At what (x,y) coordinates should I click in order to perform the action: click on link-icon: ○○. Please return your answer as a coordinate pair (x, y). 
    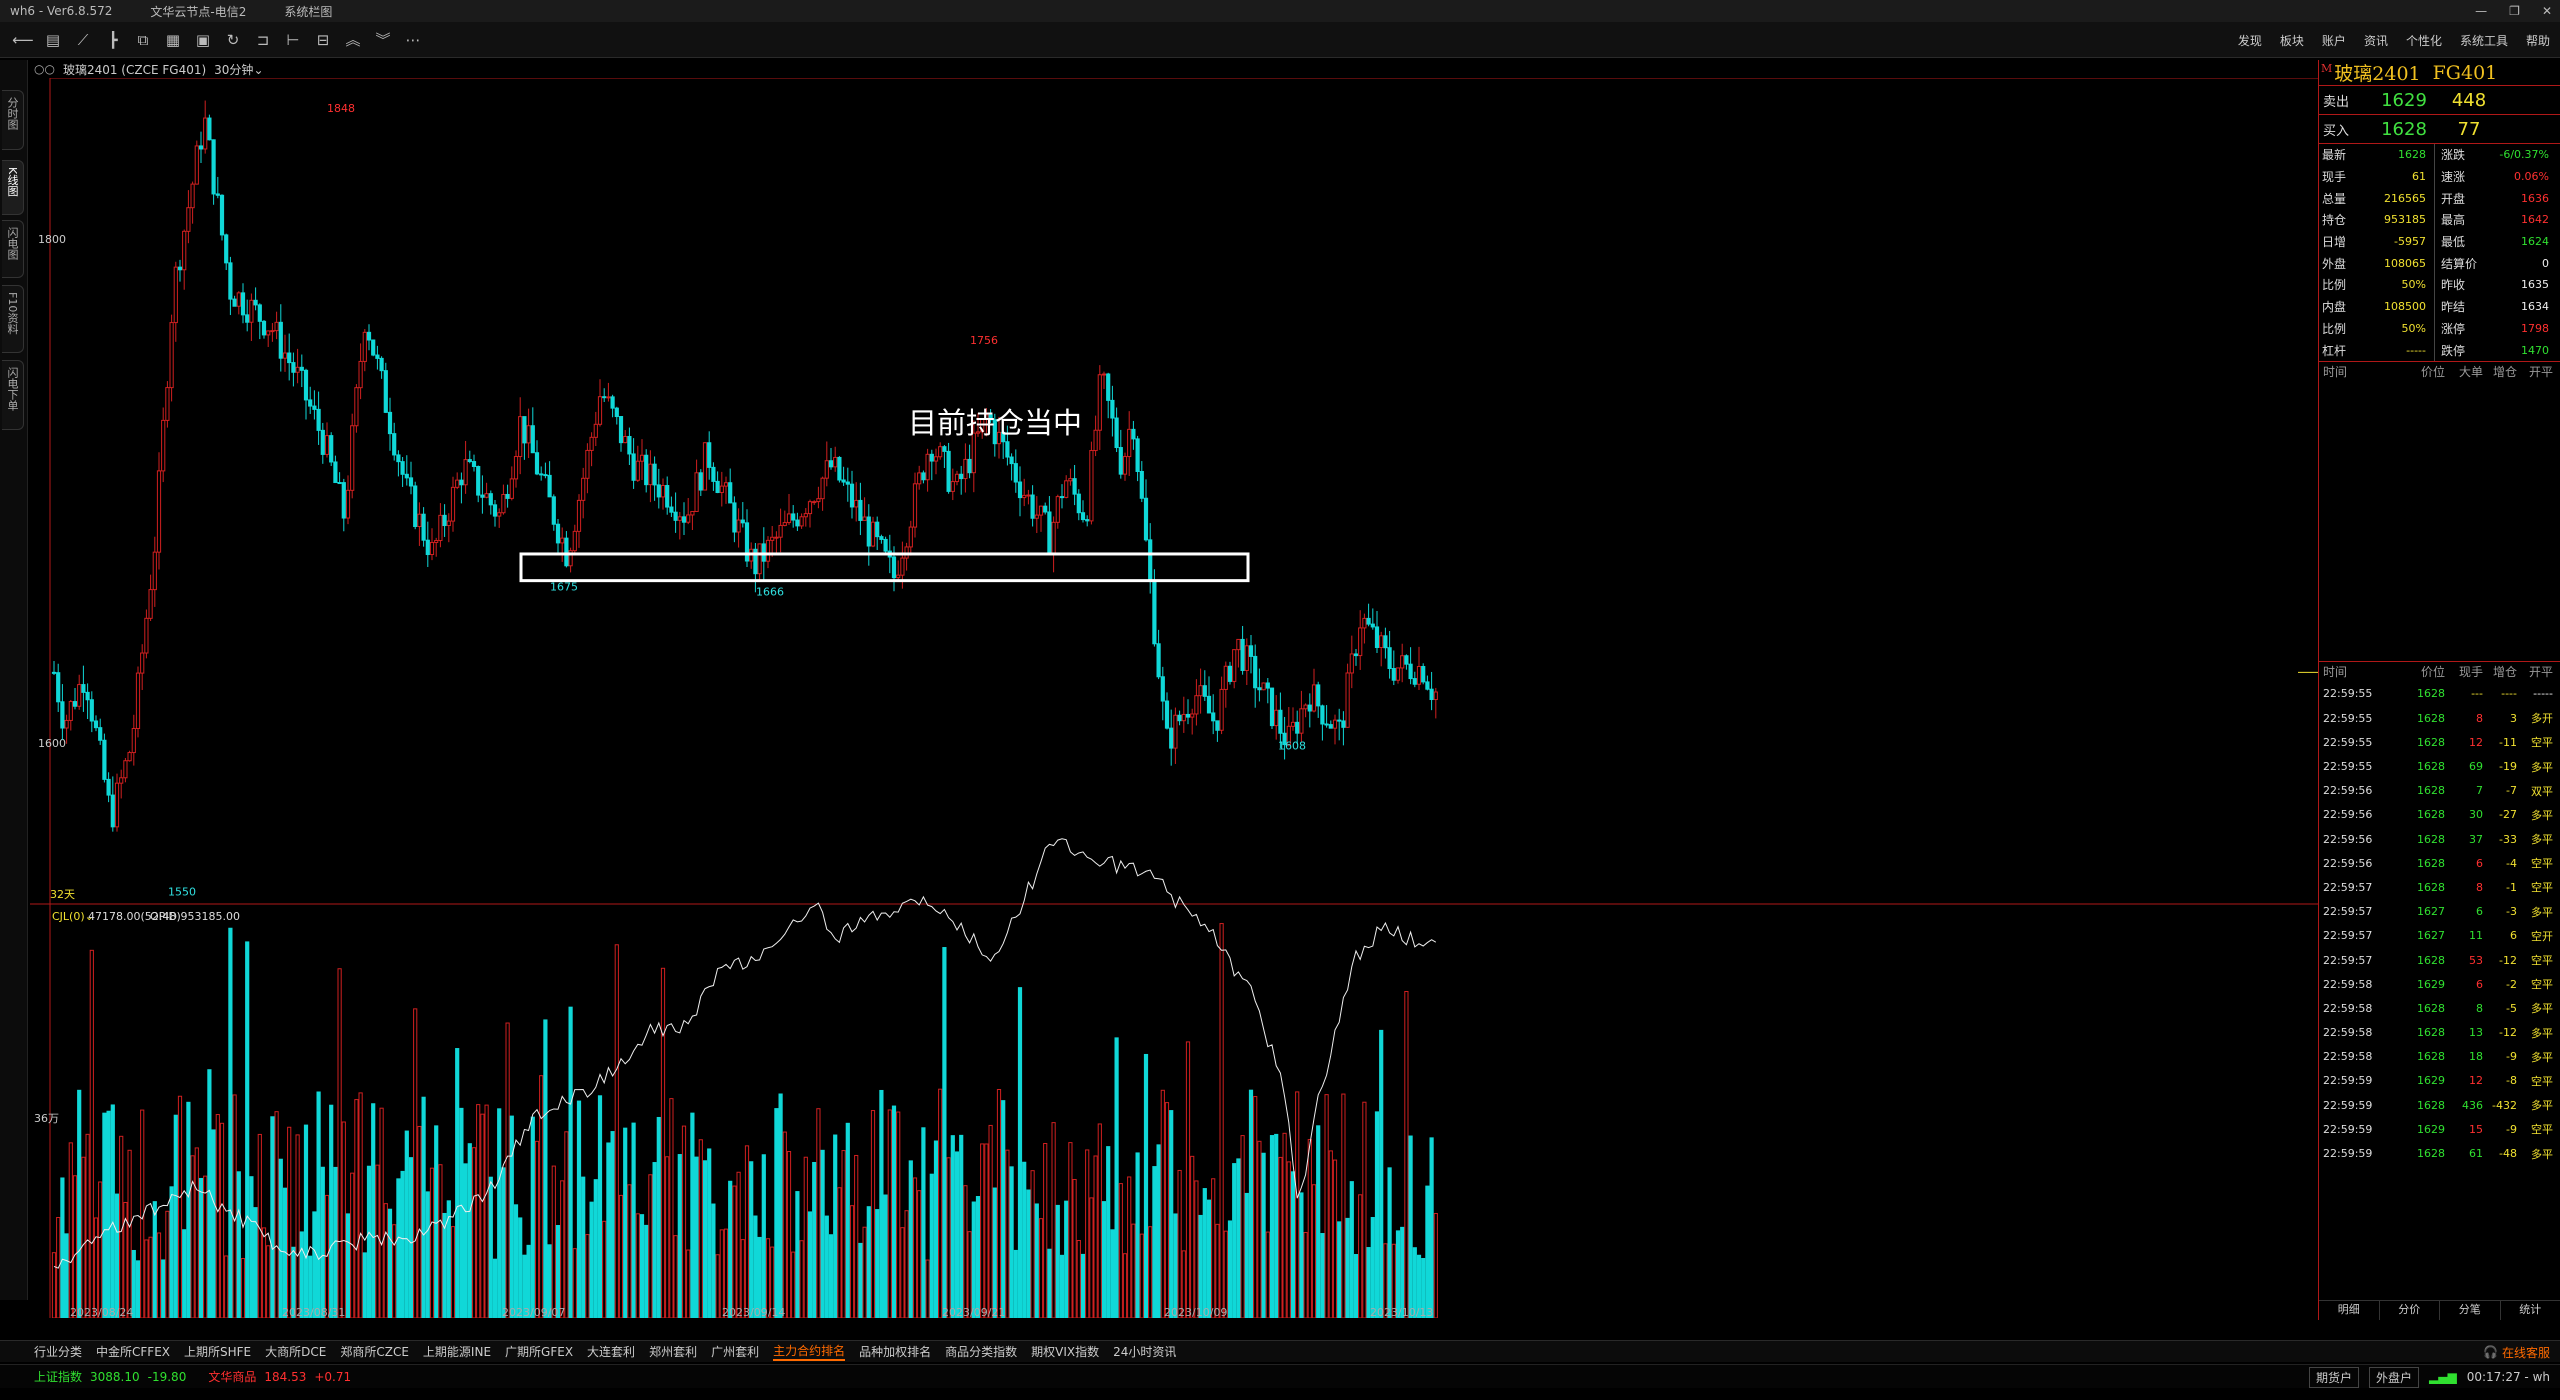
    Looking at the image, I should click on (44, 69).